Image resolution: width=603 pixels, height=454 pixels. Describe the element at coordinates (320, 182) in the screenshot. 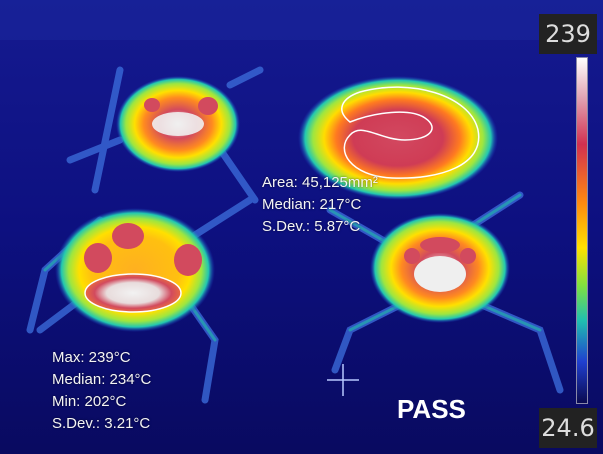

I see `area-text: Area: 45,125mm²` at that location.